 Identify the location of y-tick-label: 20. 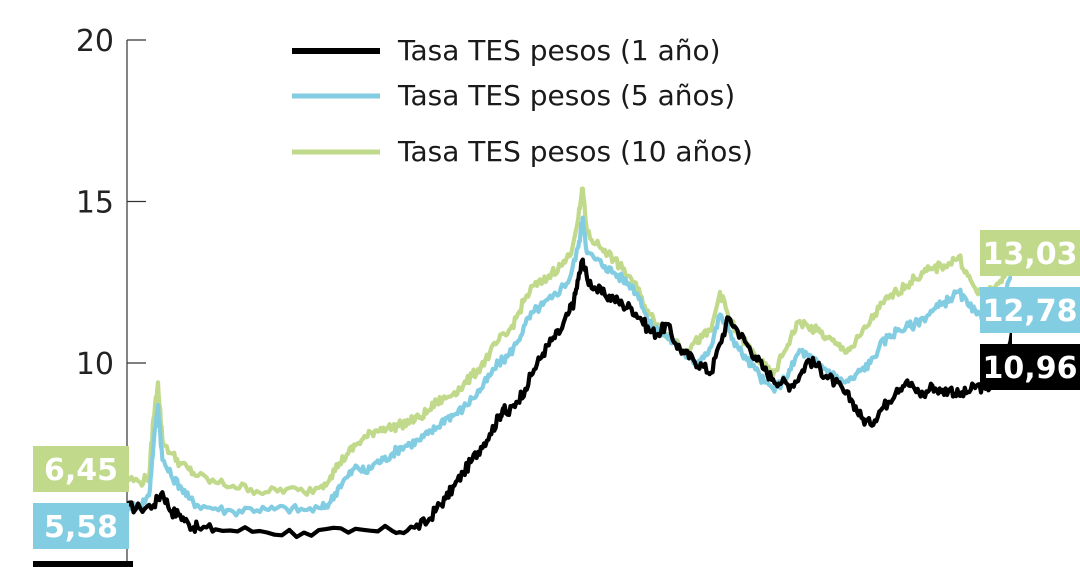
(95, 41).